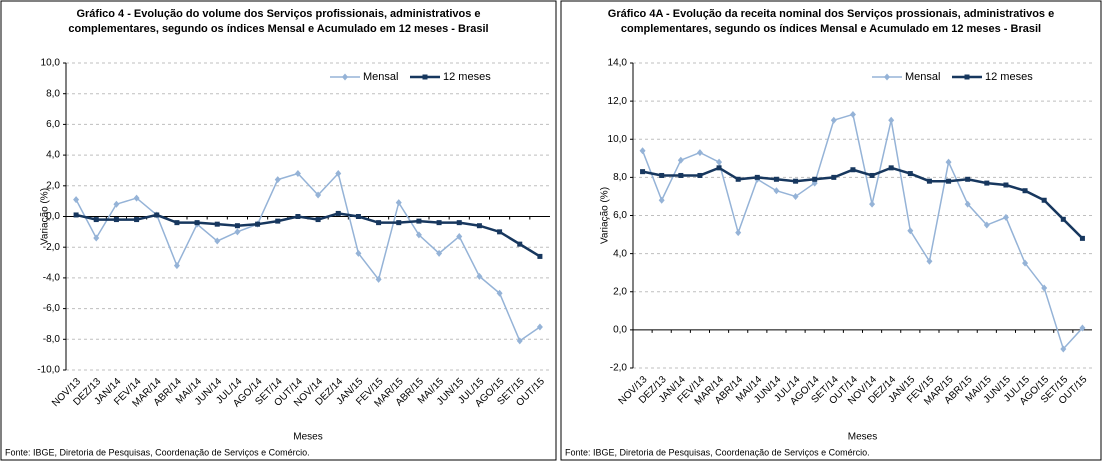  What do you see at coordinates (620, 177) in the screenshot?
I see `y-tick-label: 8,0` at bounding box center [620, 177].